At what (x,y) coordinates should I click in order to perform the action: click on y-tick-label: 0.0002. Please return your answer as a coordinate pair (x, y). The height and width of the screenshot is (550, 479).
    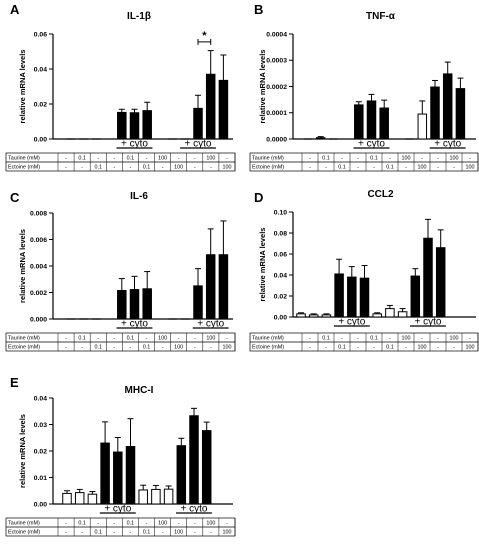
    Looking at the image, I should click on (276, 87).